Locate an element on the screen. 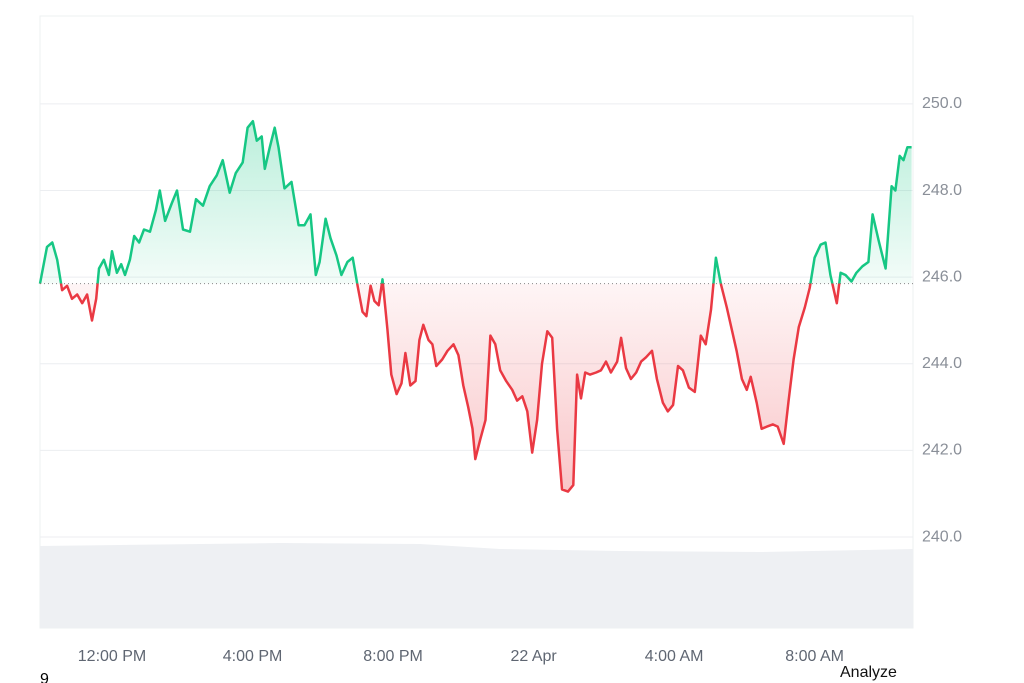 This screenshot has width=1024, height=683. y-tick-label: 244.0 is located at coordinates (942, 363).